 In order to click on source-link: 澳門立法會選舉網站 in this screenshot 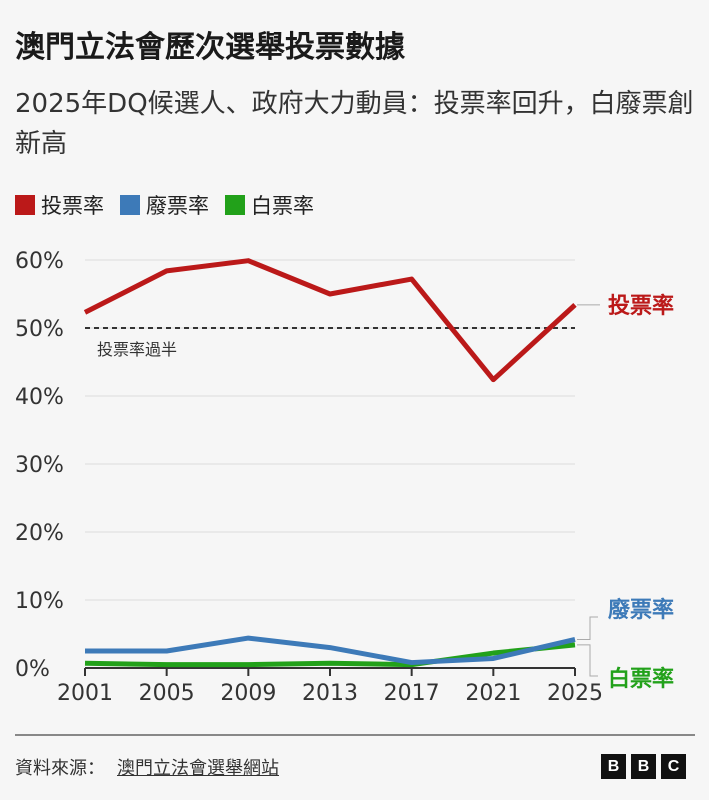, I will do `click(198, 768)`.